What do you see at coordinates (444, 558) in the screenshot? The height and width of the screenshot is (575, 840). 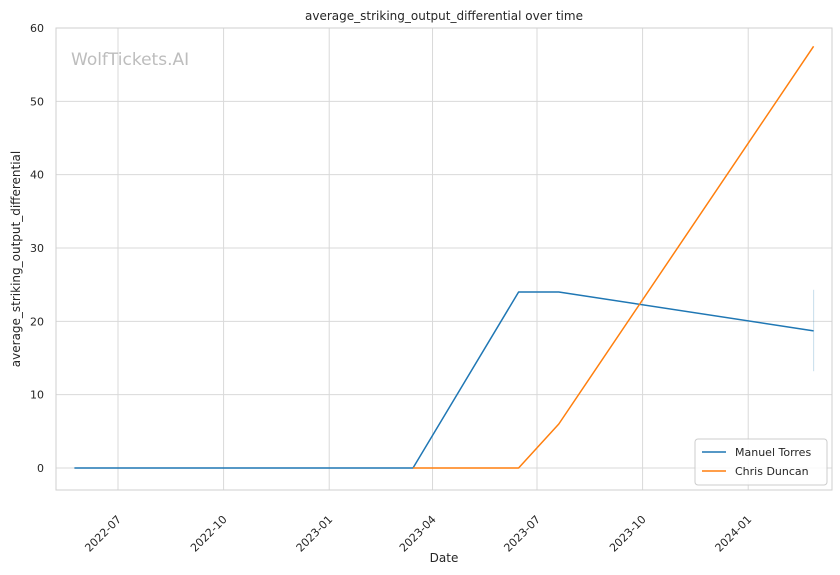 I see `x-axis-label: Date` at bounding box center [444, 558].